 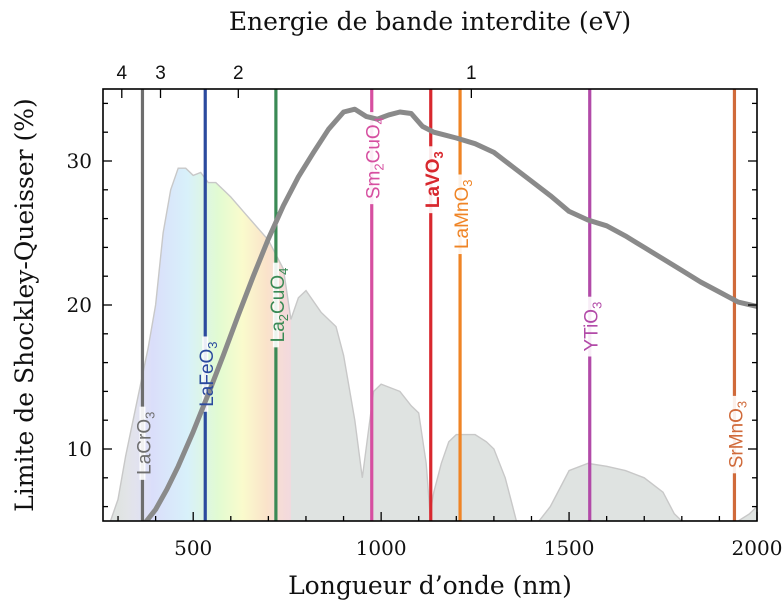 What do you see at coordinates (24, 305) in the screenshot?
I see `y-axis-title: Limite de Shockley-Queisser (%)` at bounding box center [24, 305].